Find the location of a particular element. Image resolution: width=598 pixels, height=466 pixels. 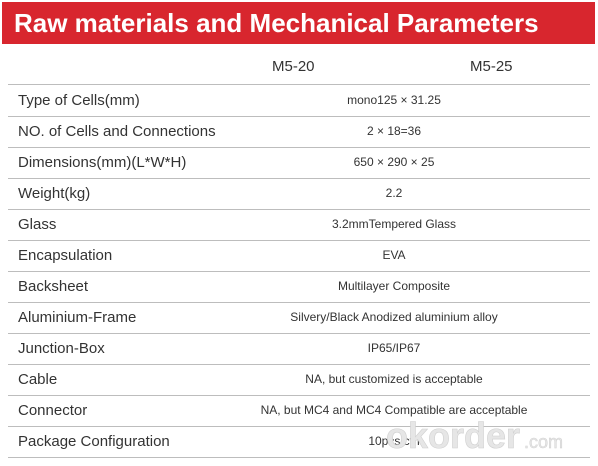

table-row: Weight(kg) 2.2 is located at coordinates (299, 194).